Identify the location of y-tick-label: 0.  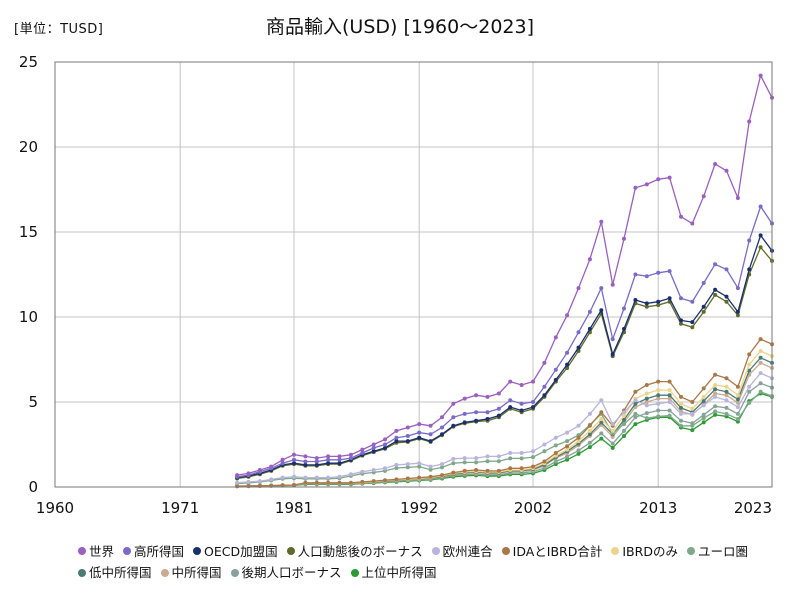
(33, 487).